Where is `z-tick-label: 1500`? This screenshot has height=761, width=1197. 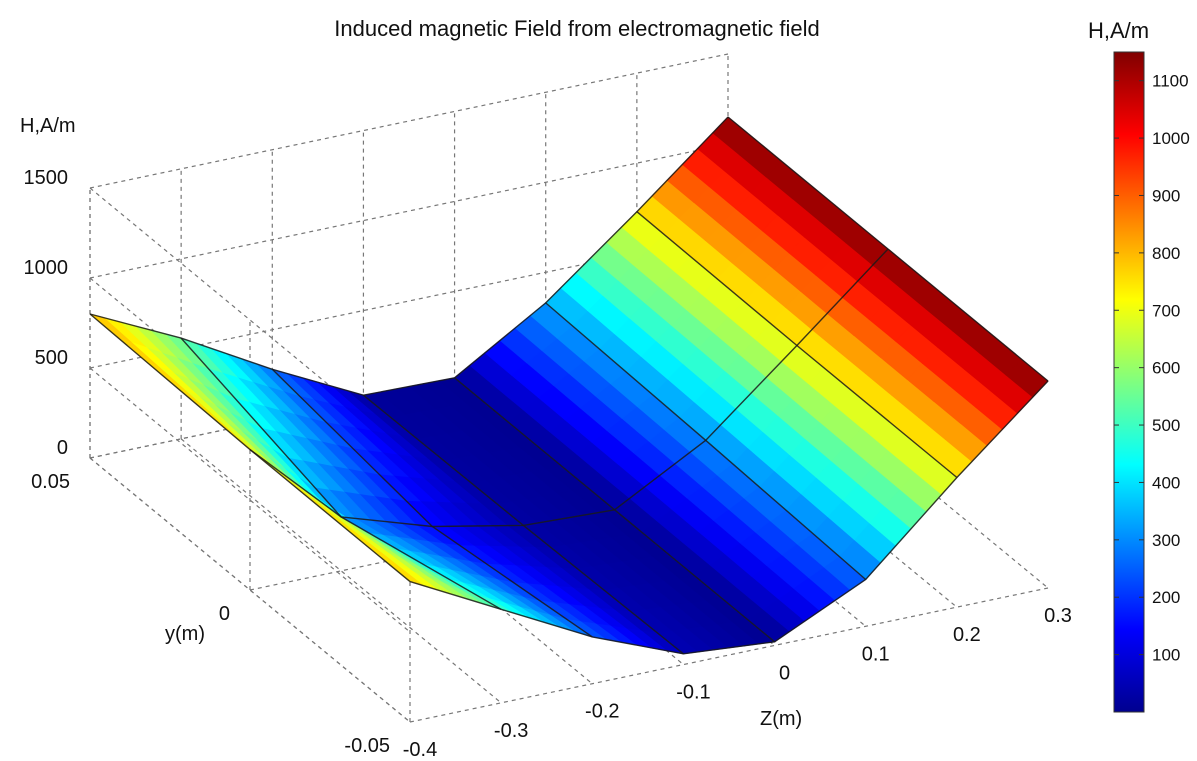 z-tick-label: 1500 is located at coordinates (46, 178).